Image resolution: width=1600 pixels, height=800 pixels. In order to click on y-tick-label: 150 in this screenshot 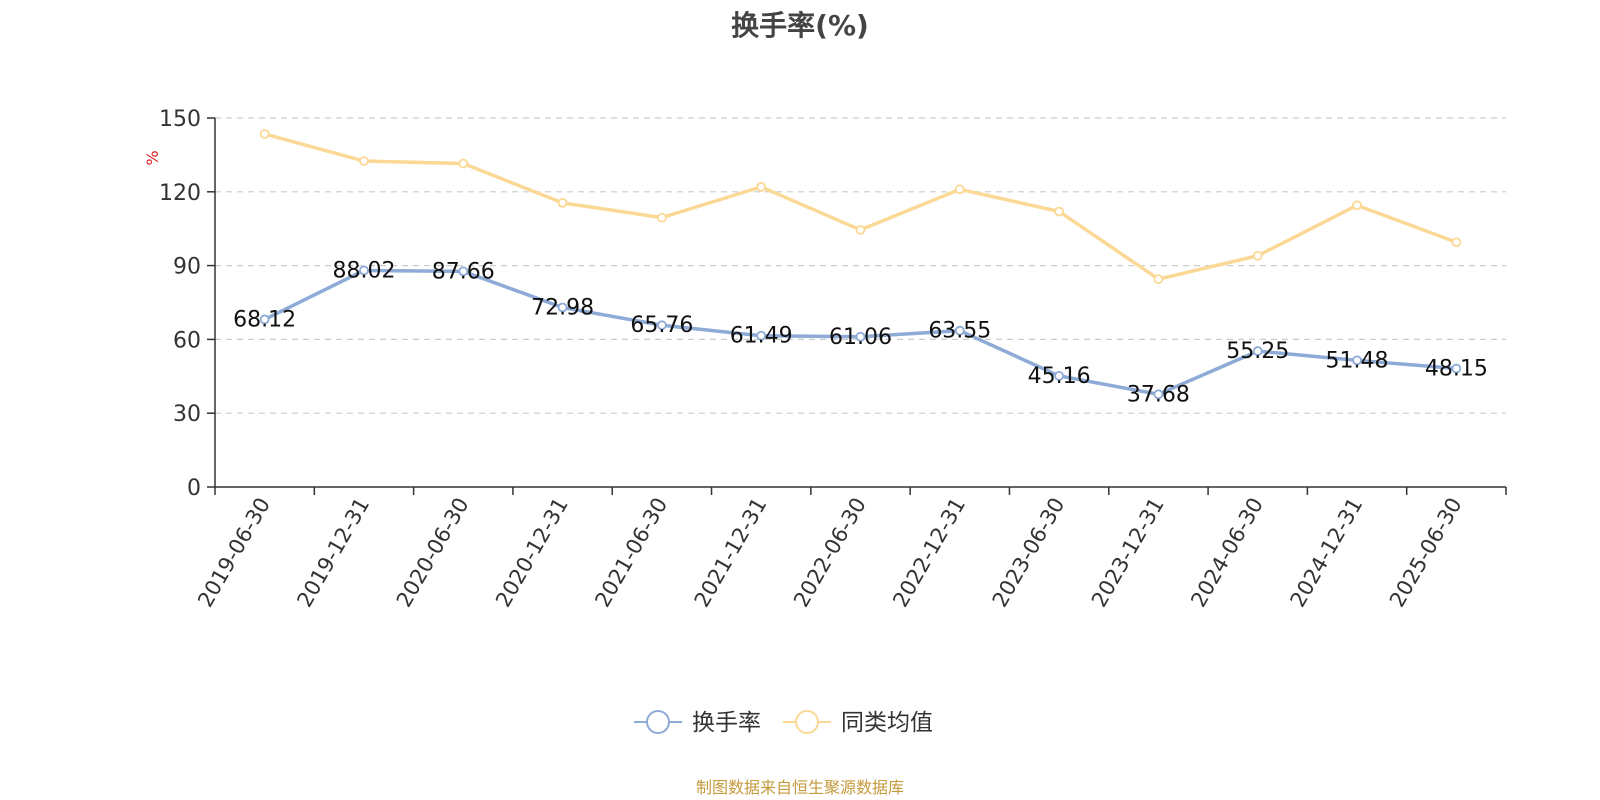, I will do `click(180, 119)`.